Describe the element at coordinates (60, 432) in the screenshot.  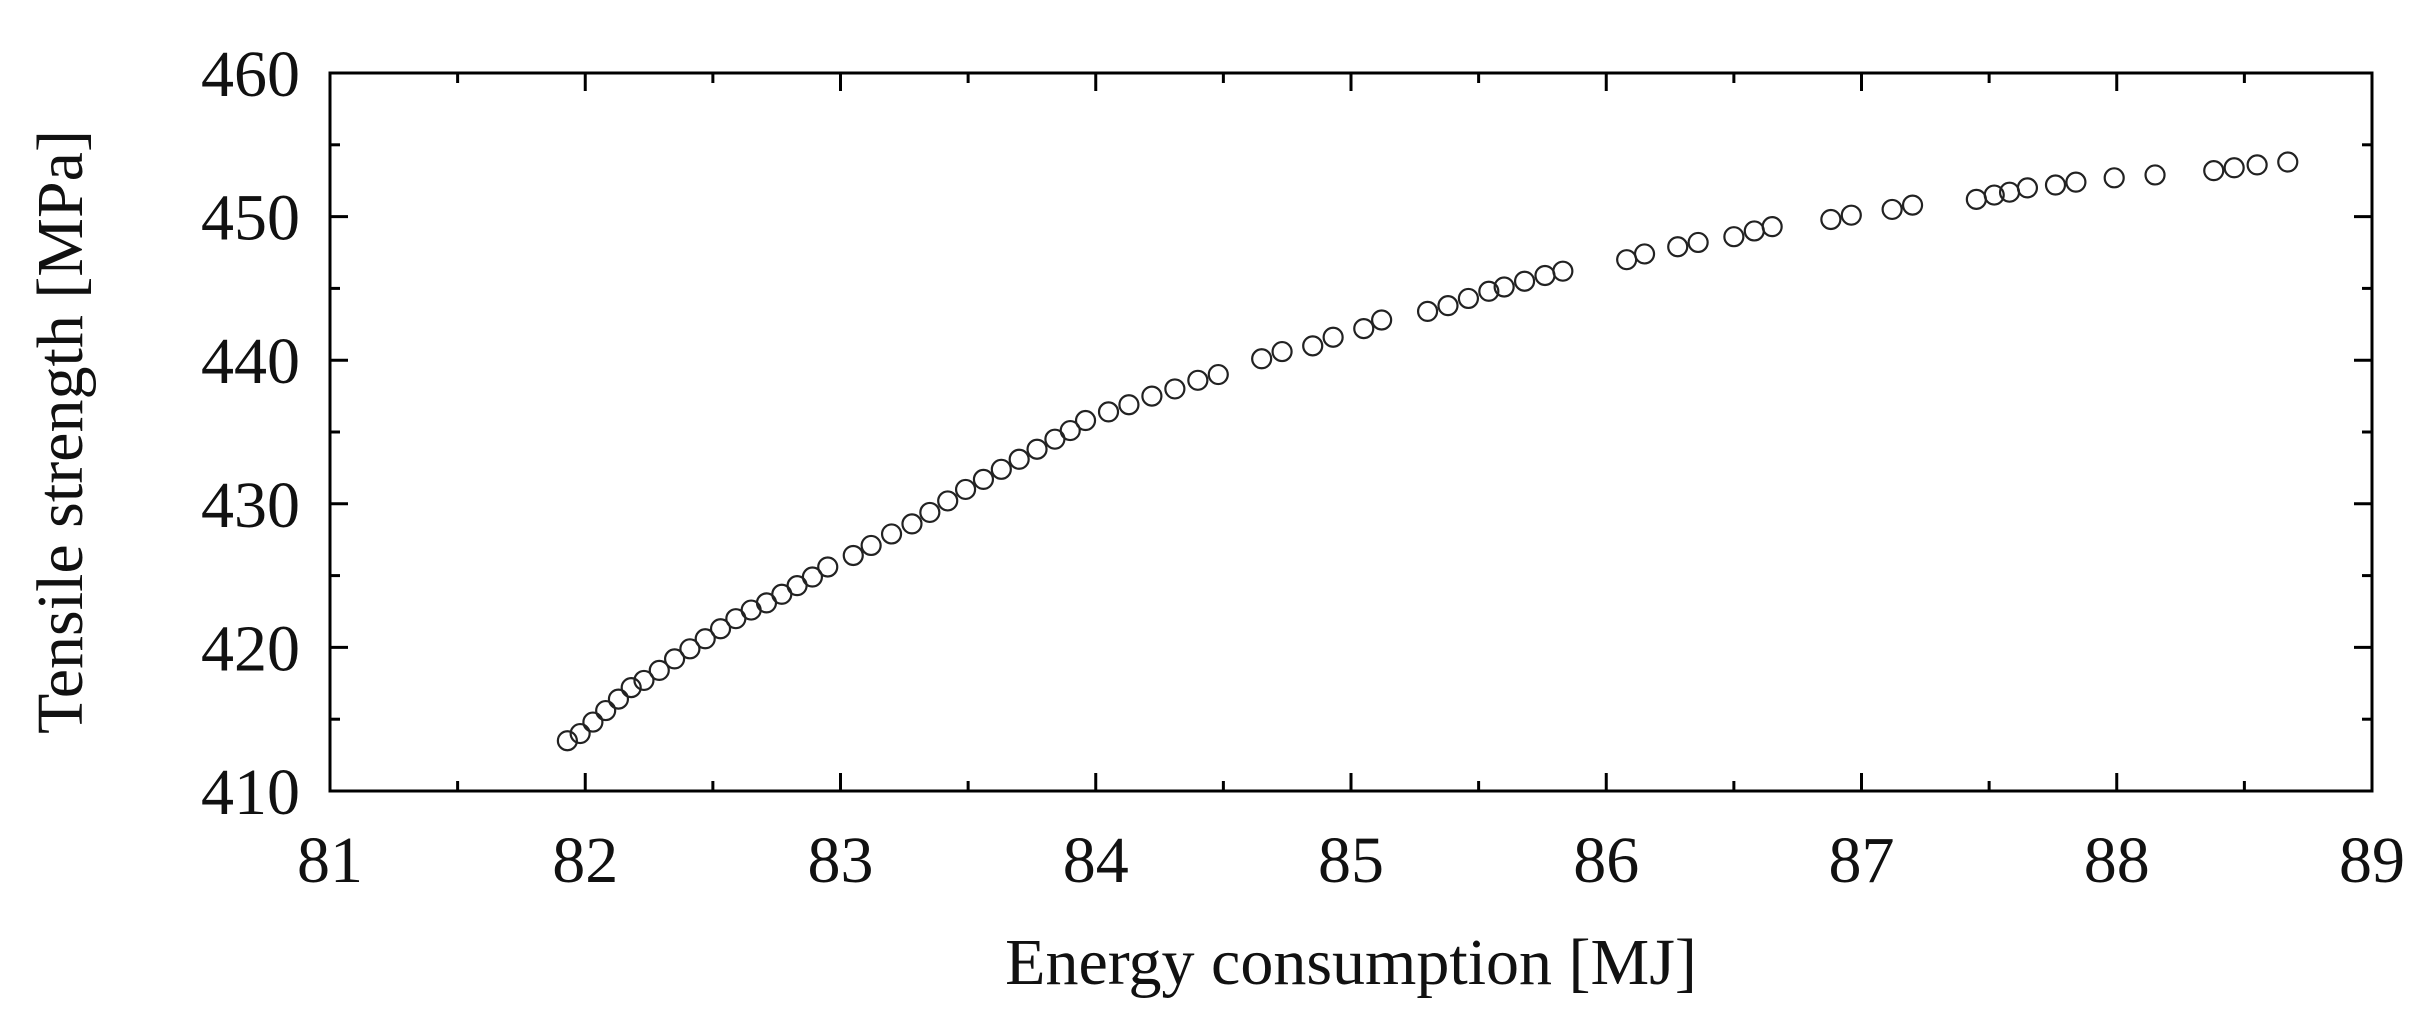
I see `y-axis-title: Tensile strength [MPa]` at that location.